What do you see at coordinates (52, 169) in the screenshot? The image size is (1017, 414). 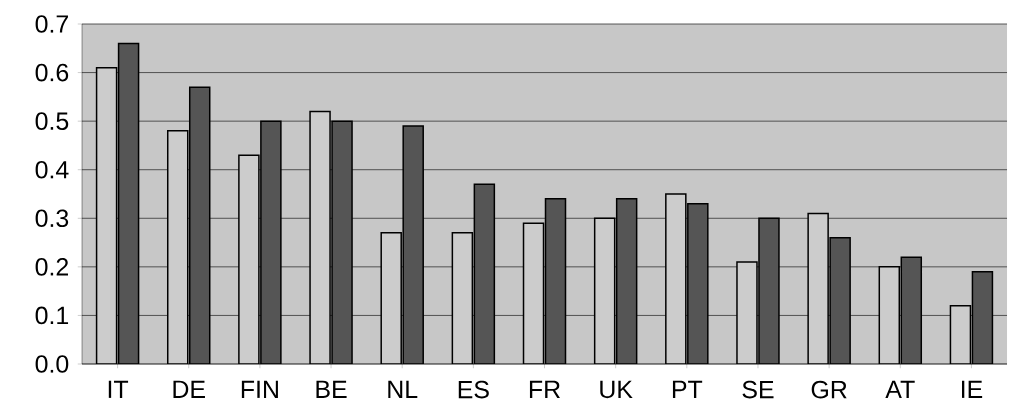 I see `y-tick-label: 0.4` at bounding box center [52, 169].